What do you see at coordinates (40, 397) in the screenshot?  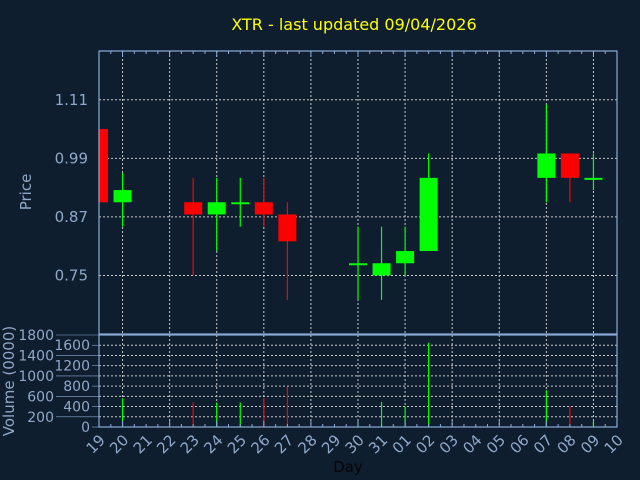 I see `volume-tick-label: 600` at bounding box center [40, 397].